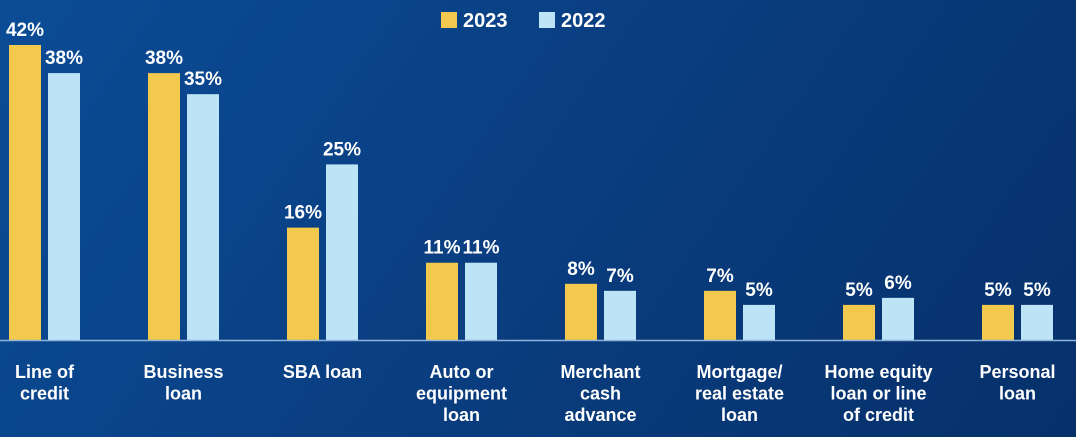 The image size is (1076, 437). What do you see at coordinates (45, 383) in the screenshot?
I see `category-label-0: Line of credit` at bounding box center [45, 383].